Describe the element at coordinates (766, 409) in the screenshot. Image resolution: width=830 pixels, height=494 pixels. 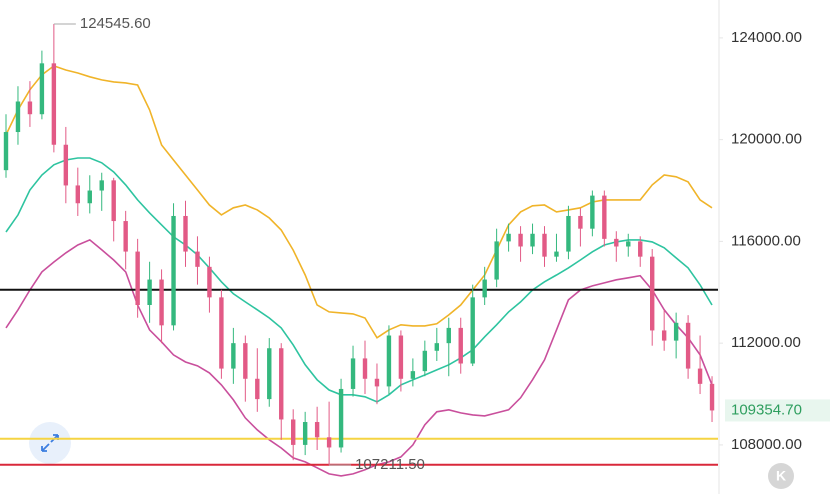
I see `last-price-label: 109354.70` at that location.